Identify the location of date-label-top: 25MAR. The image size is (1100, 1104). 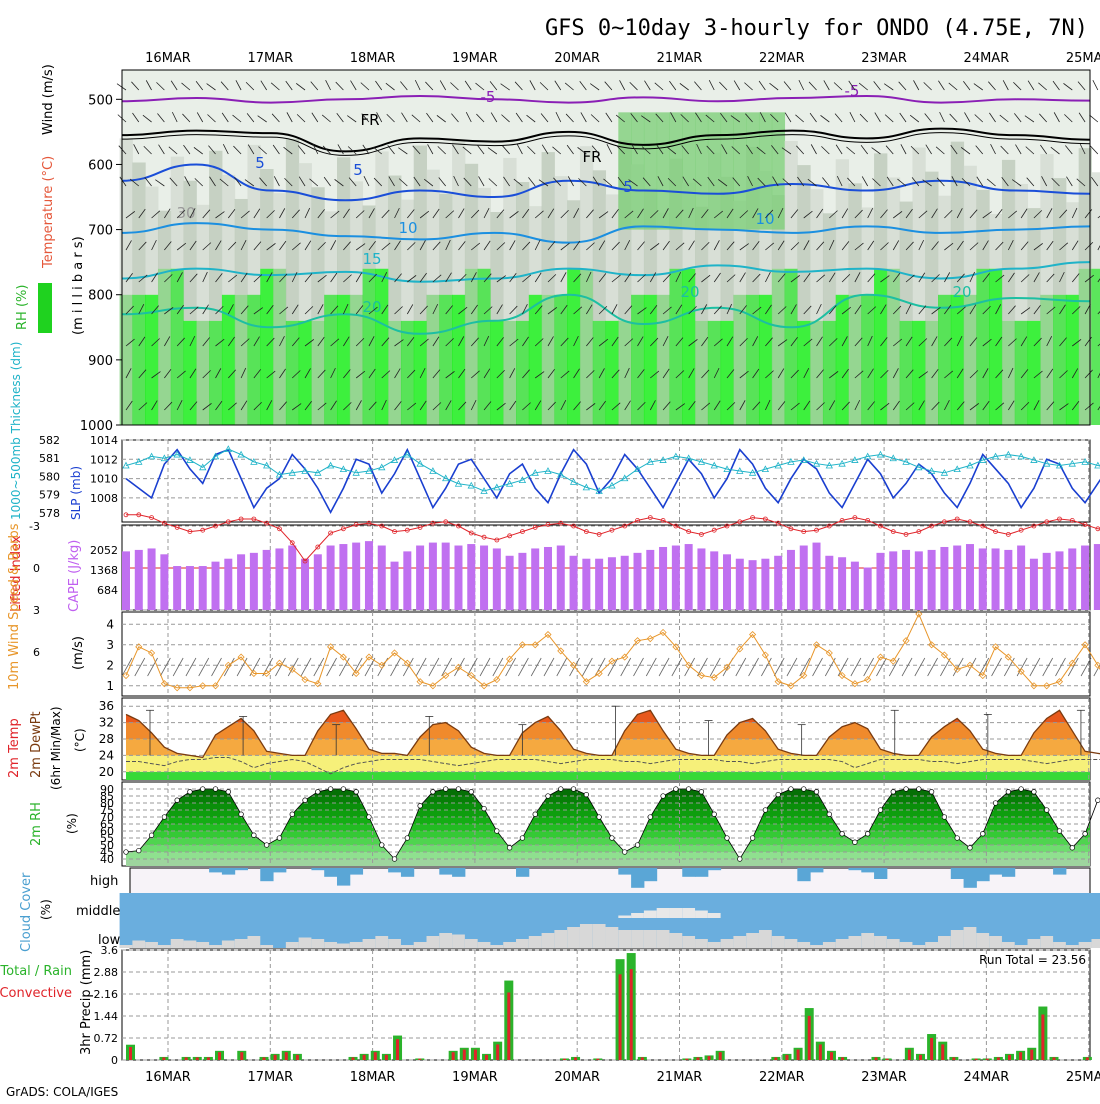
(1083, 58).